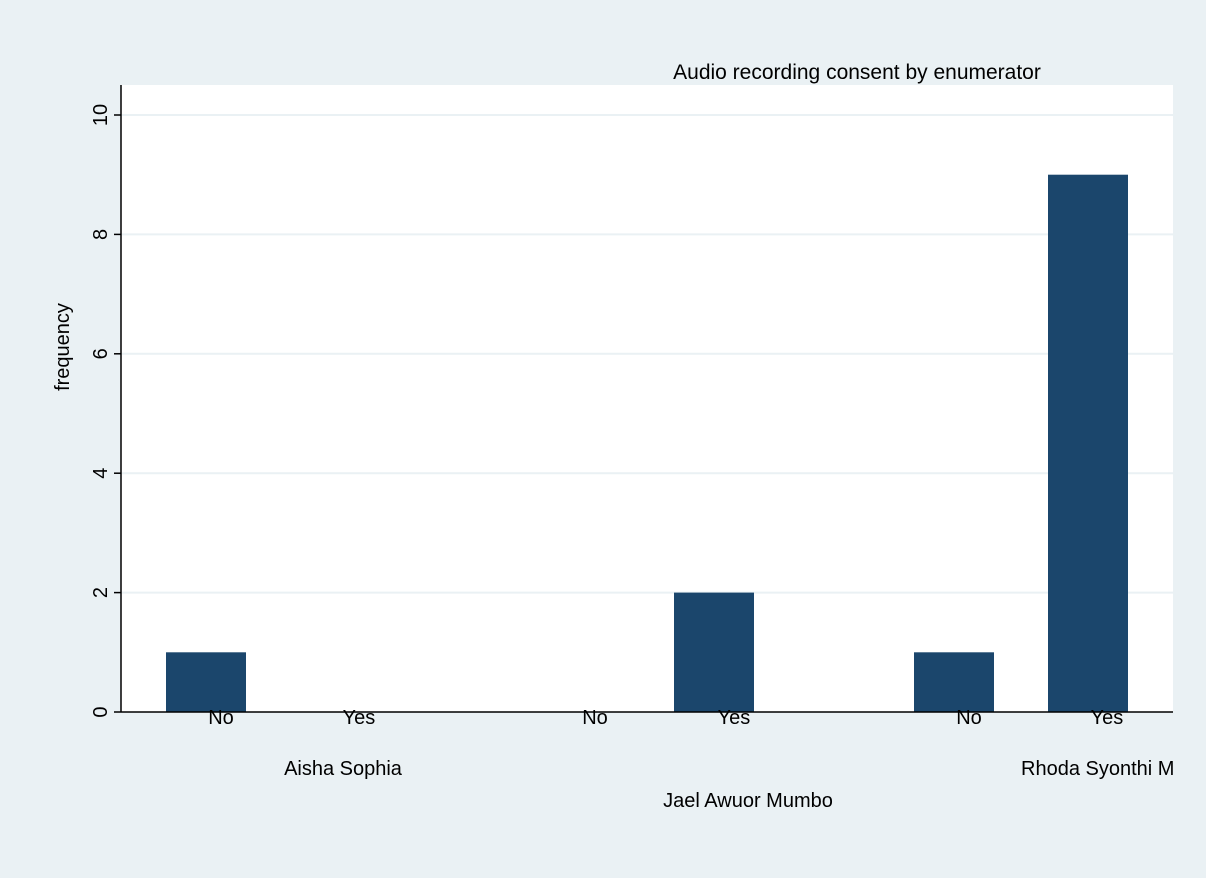 Image resolution: width=1206 pixels, height=878 pixels. What do you see at coordinates (857, 72) in the screenshot?
I see `chart-title: Audio recording consent by enumerator` at bounding box center [857, 72].